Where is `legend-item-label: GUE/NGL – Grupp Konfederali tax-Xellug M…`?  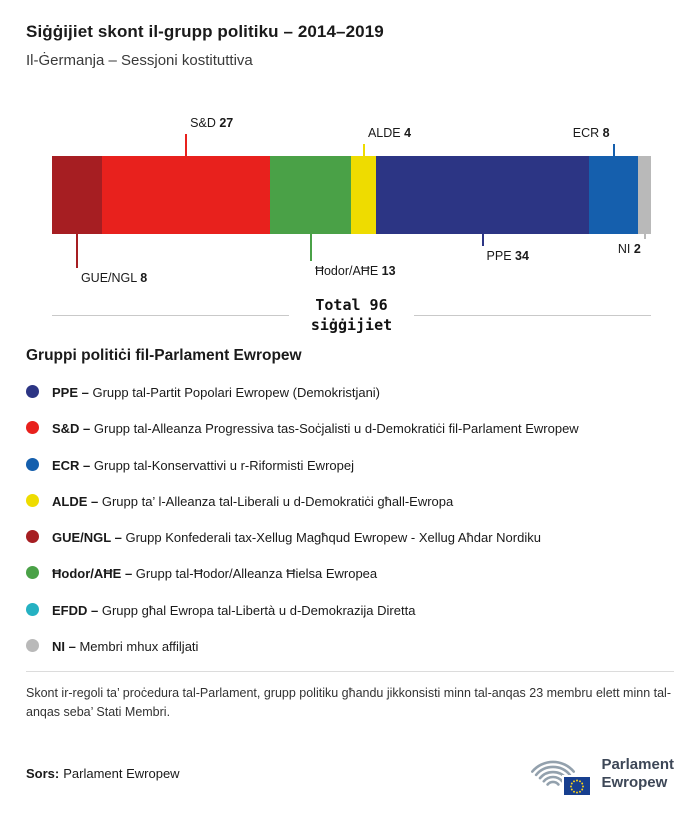
legend-item-label: GUE/NGL – Grupp Konfederali tax-Xellug M… is located at coordinates (296, 537).